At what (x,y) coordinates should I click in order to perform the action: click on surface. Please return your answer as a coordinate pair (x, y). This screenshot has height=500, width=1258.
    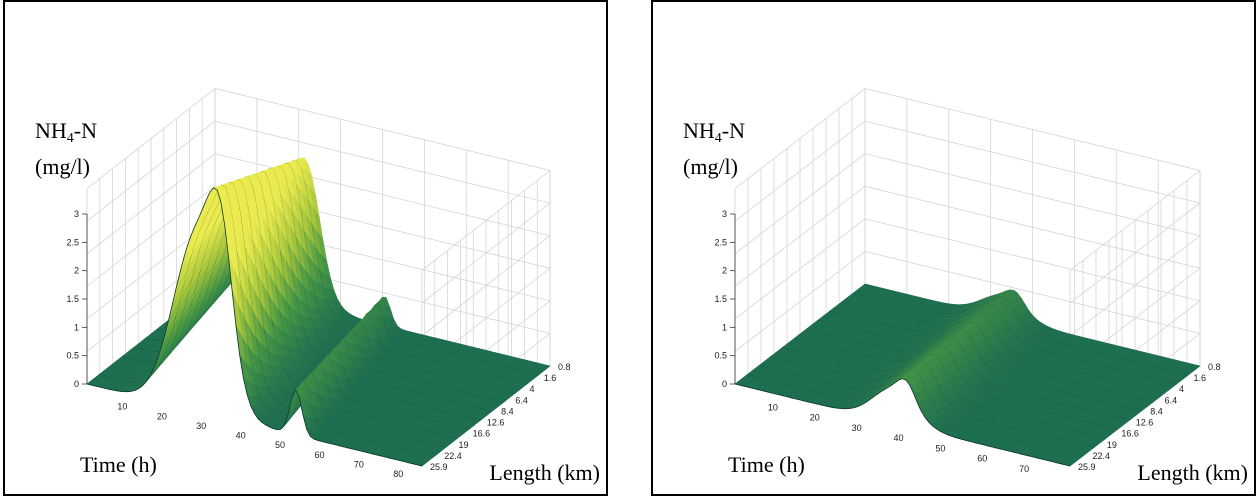
    Looking at the image, I should click on (967, 375).